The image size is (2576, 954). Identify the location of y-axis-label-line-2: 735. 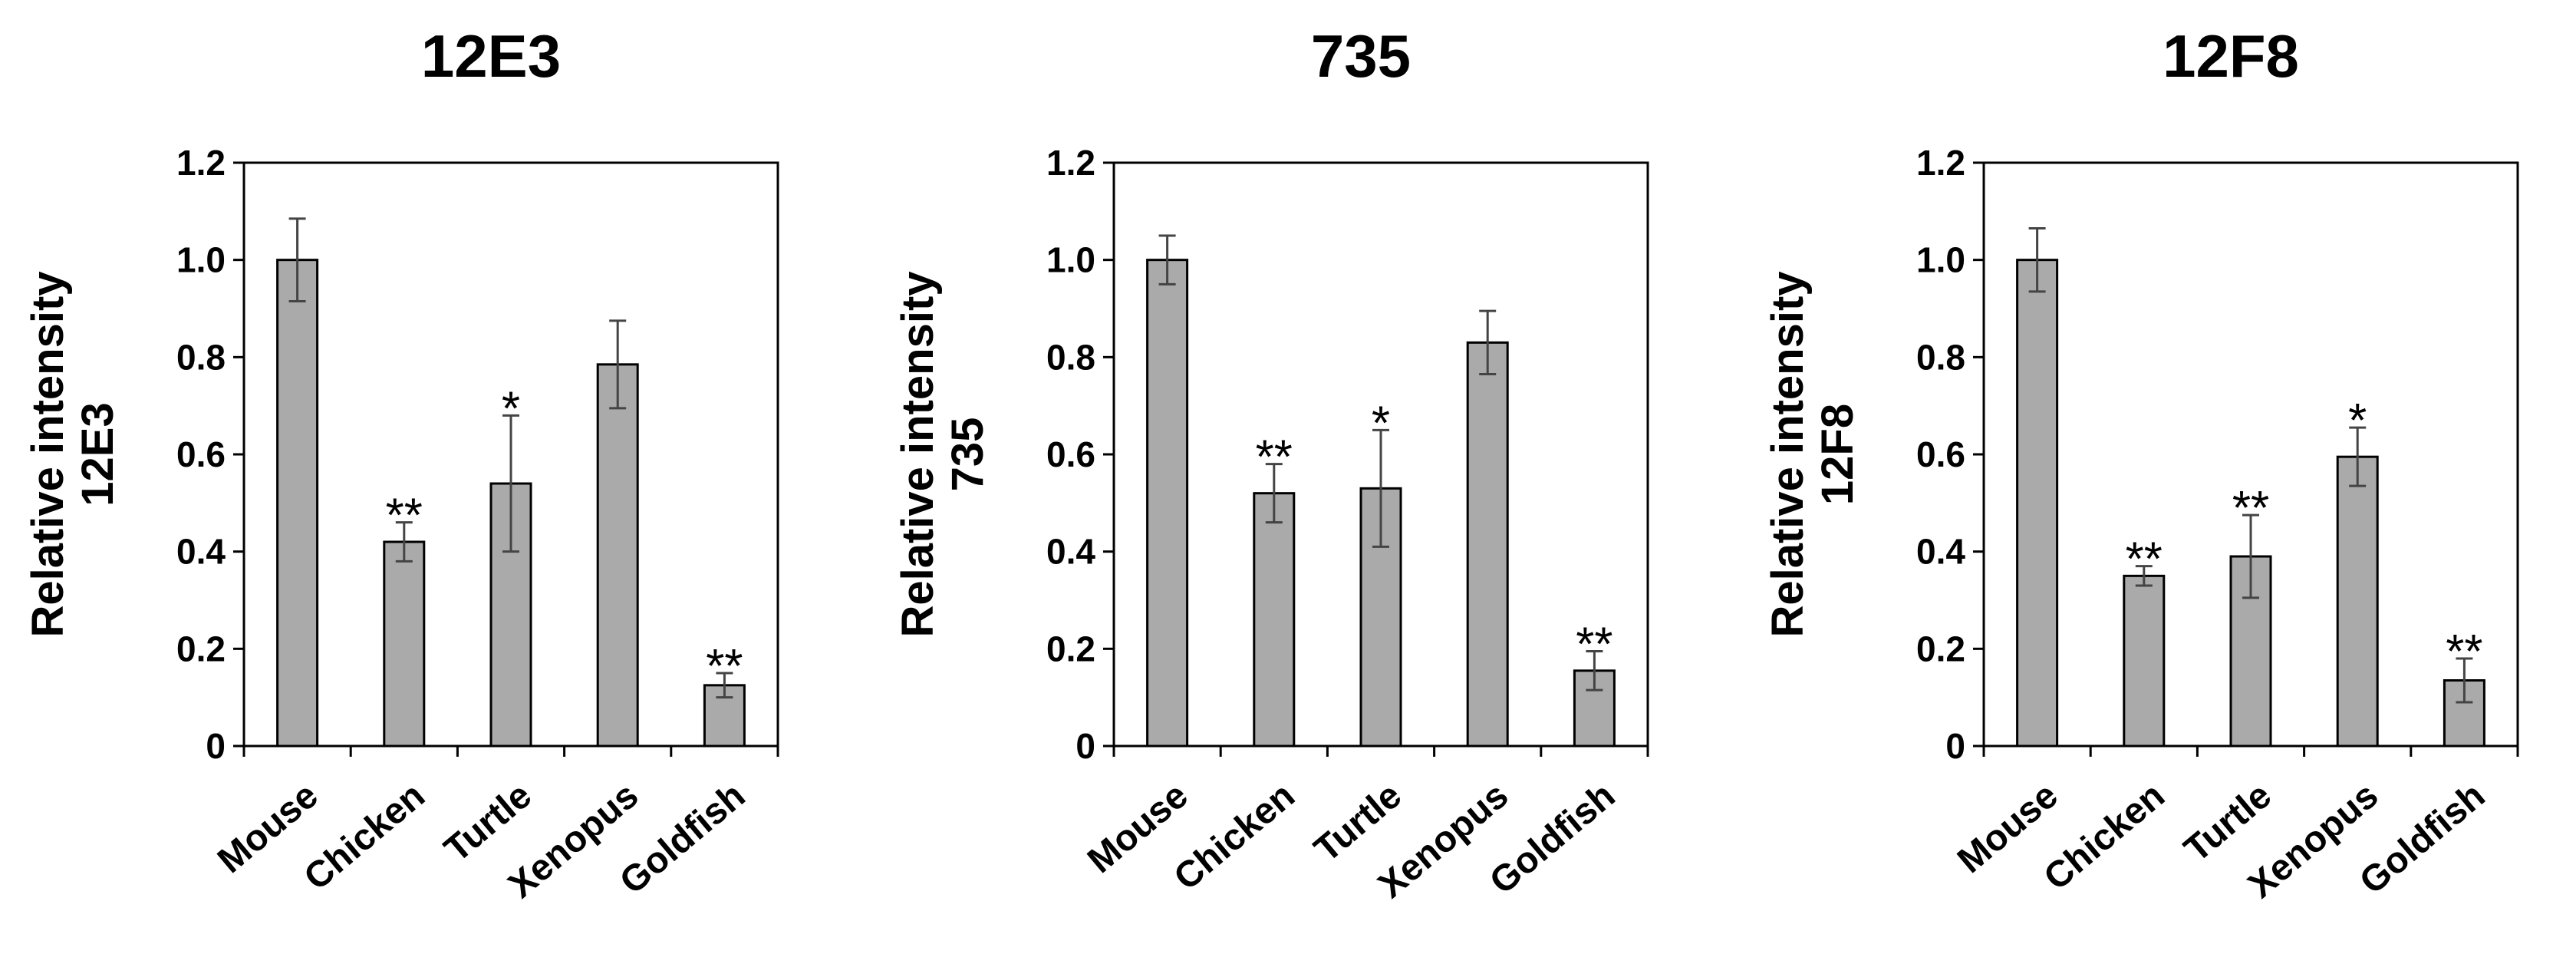
(968, 455).